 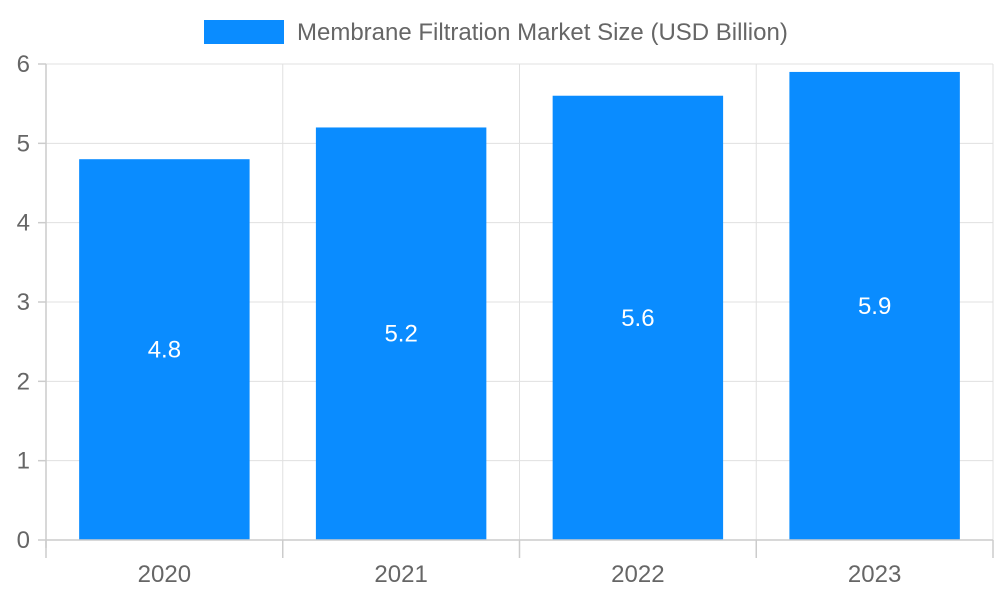 What do you see at coordinates (31, 302) in the screenshot?
I see `y-axis-ticks: 0 1 2 3 4 5 6` at bounding box center [31, 302].